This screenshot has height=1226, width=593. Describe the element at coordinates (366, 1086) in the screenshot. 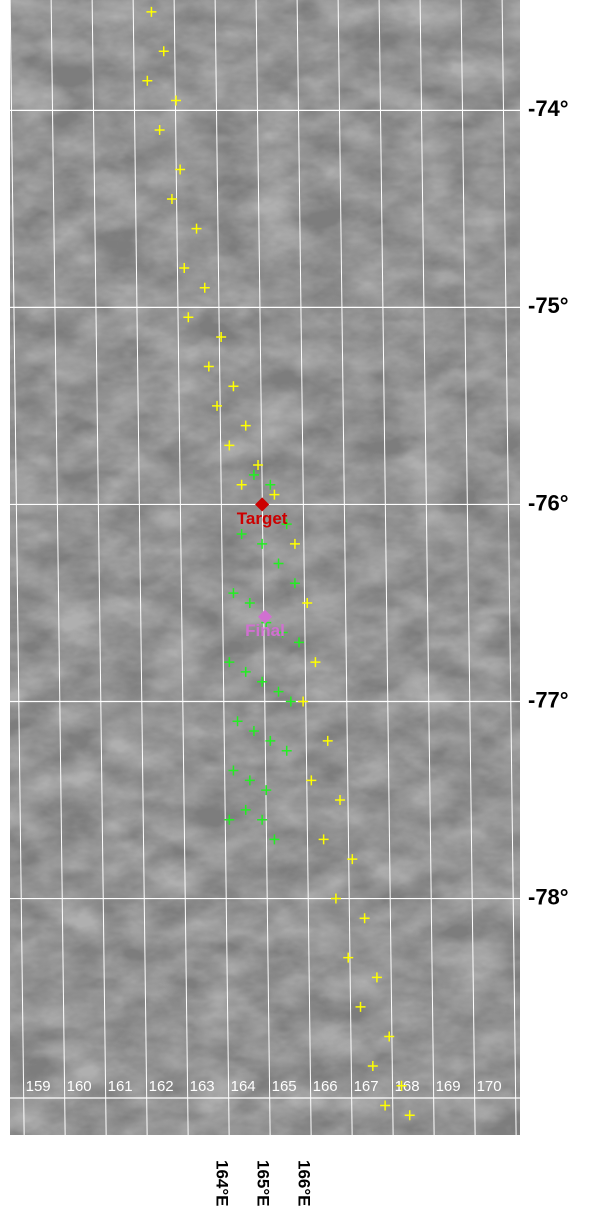

I see `meridian-label: 167` at that location.